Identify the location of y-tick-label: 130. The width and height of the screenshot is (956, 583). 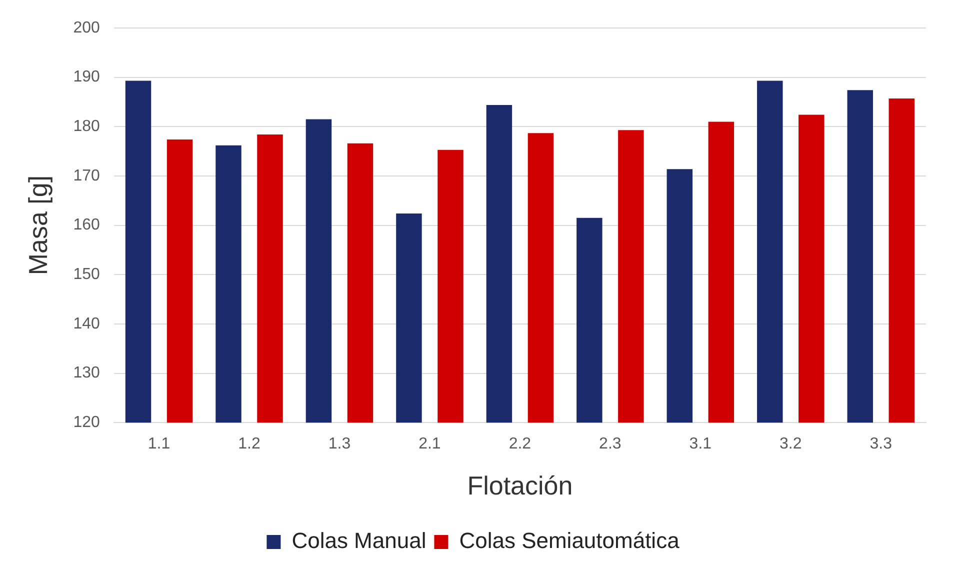
(86, 373).